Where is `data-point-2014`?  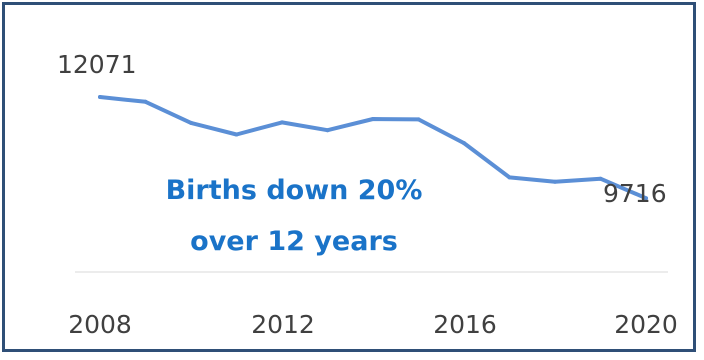
data-point-2014 is located at coordinates (373, 119).